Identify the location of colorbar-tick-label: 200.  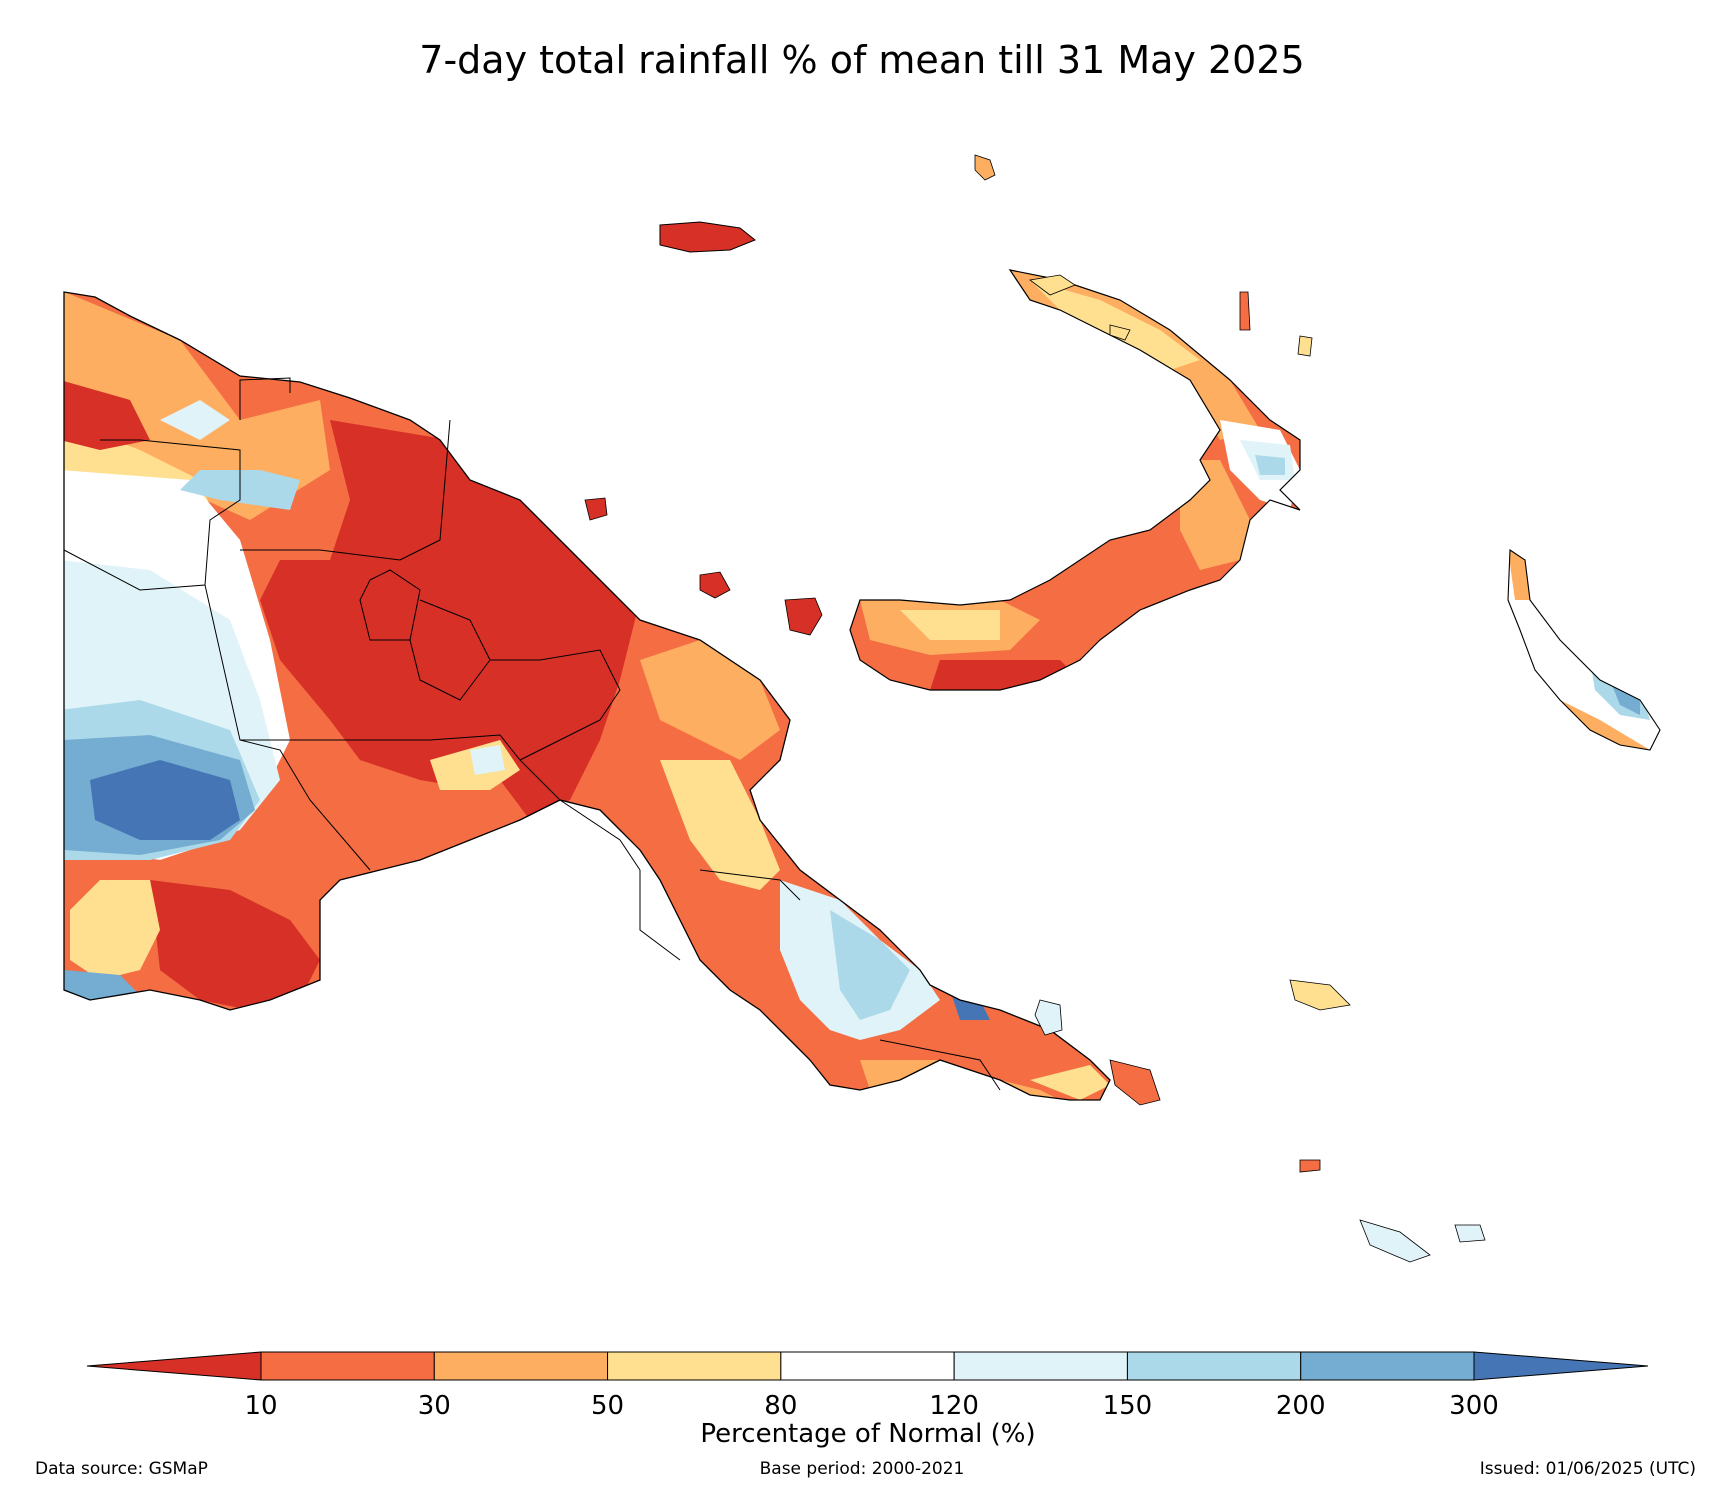
(1301, 1406).